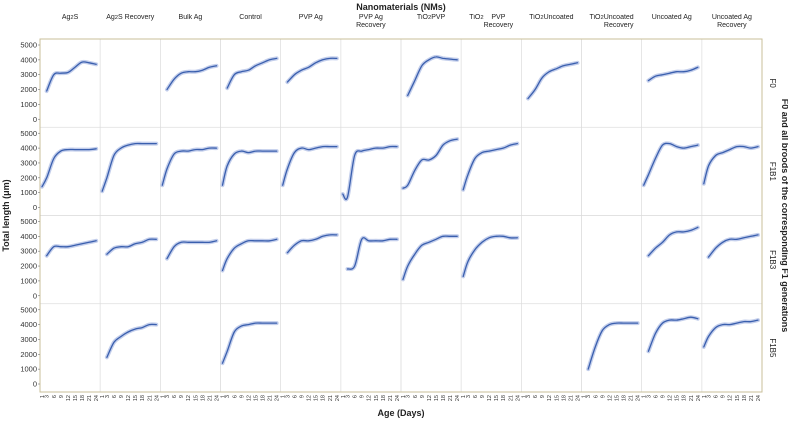 The height and width of the screenshot is (424, 788). Describe the element at coordinates (772, 348) in the screenshot. I see `row-label: F1B5` at that location.